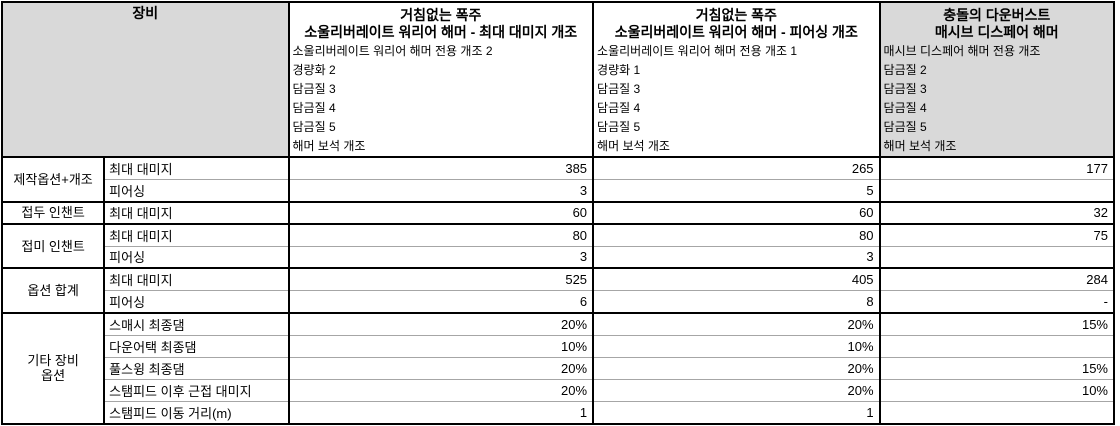 The height and width of the screenshot is (426, 1120). What do you see at coordinates (996, 32) in the screenshot?
I see `equipment-name-line: 매시브 디스페어 해머` at bounding box center [996, 32].